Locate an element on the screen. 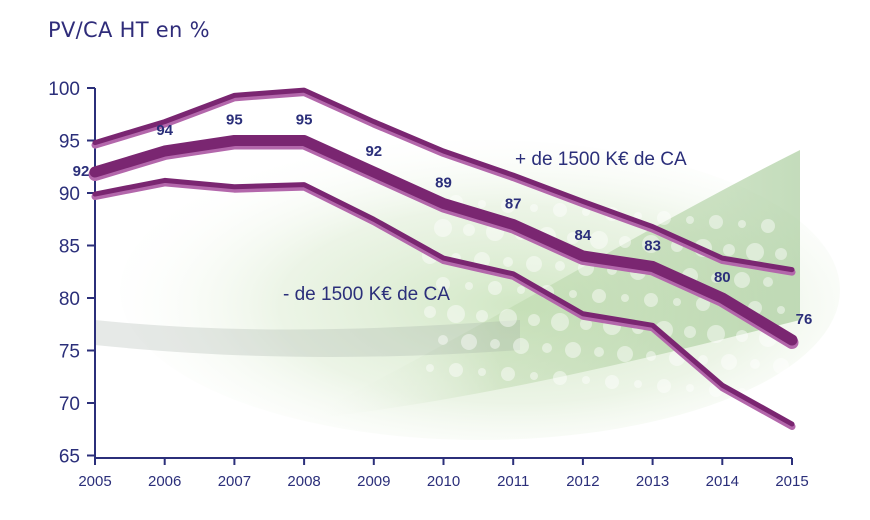 The height and width of the screenshot is (520, 870). y-tick-label: 75 is located at coordinates (69, 352).